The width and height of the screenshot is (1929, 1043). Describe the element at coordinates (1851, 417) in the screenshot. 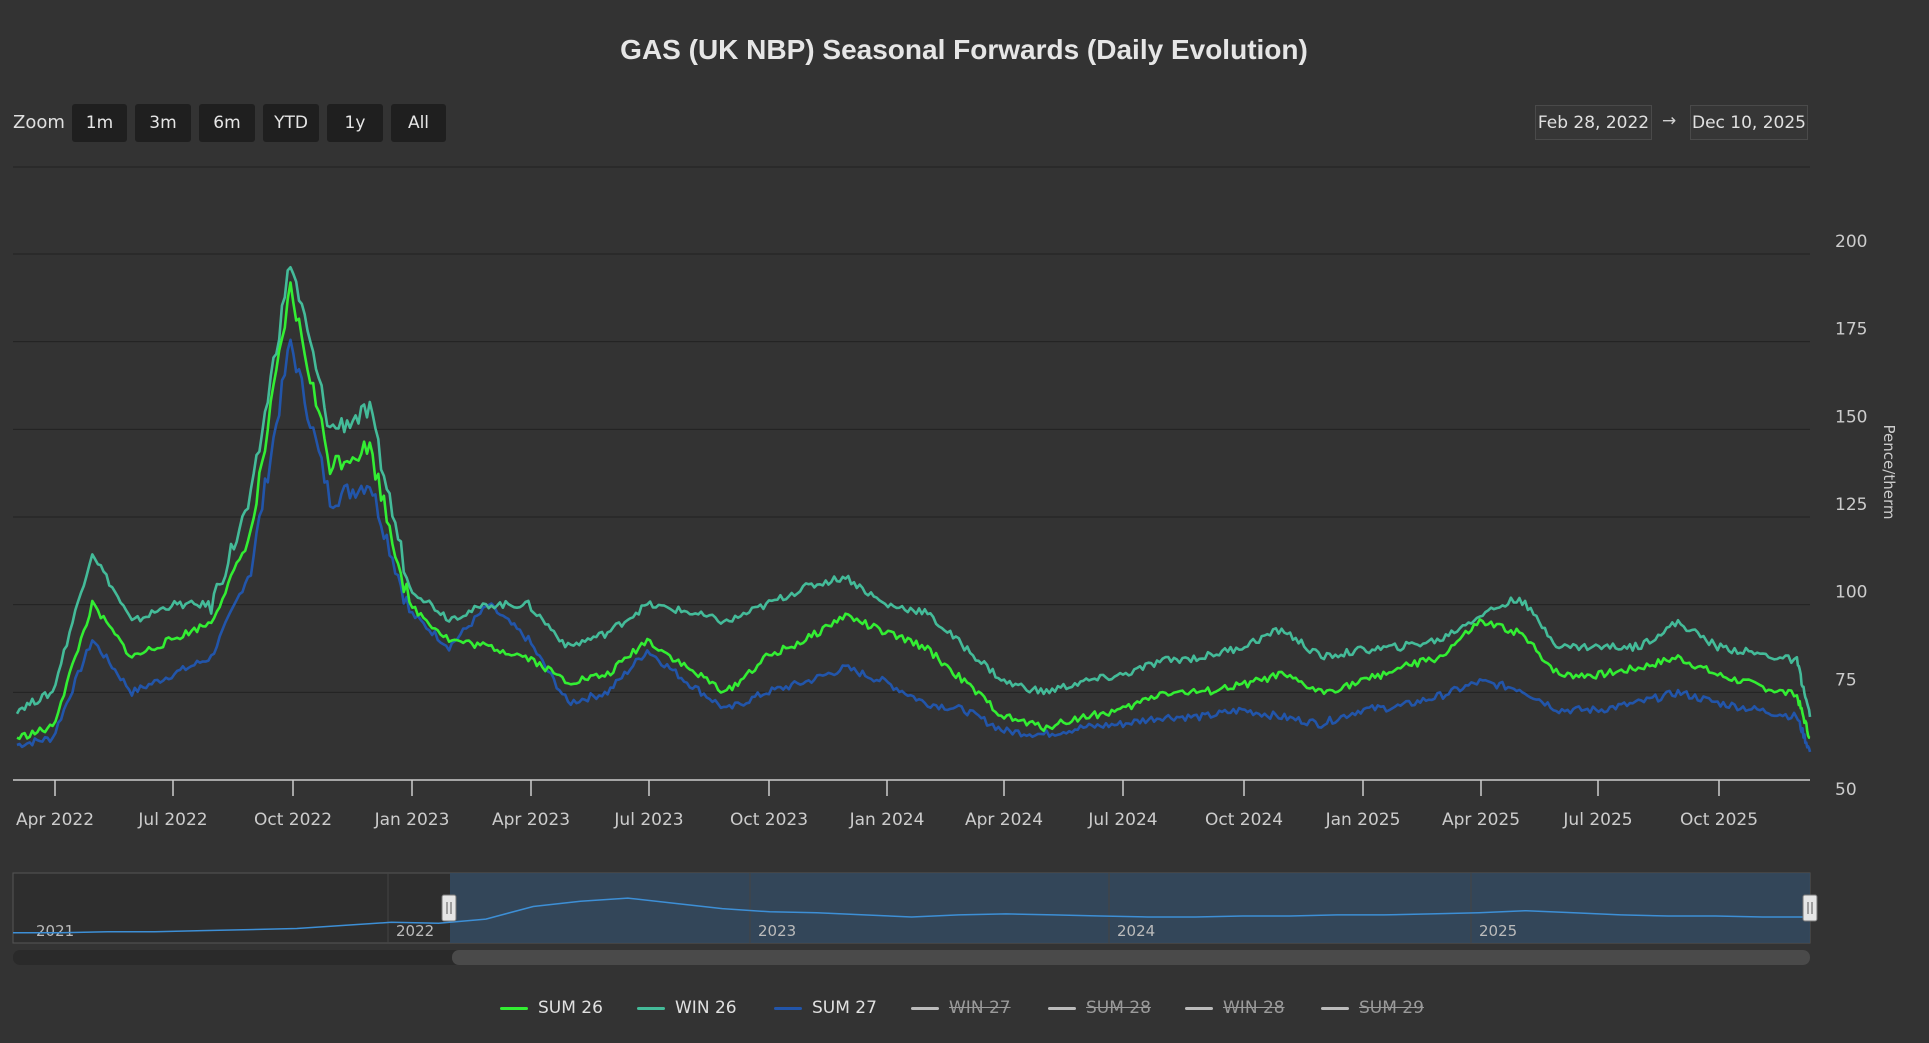

I see `y-tick-label: 150` at that location.